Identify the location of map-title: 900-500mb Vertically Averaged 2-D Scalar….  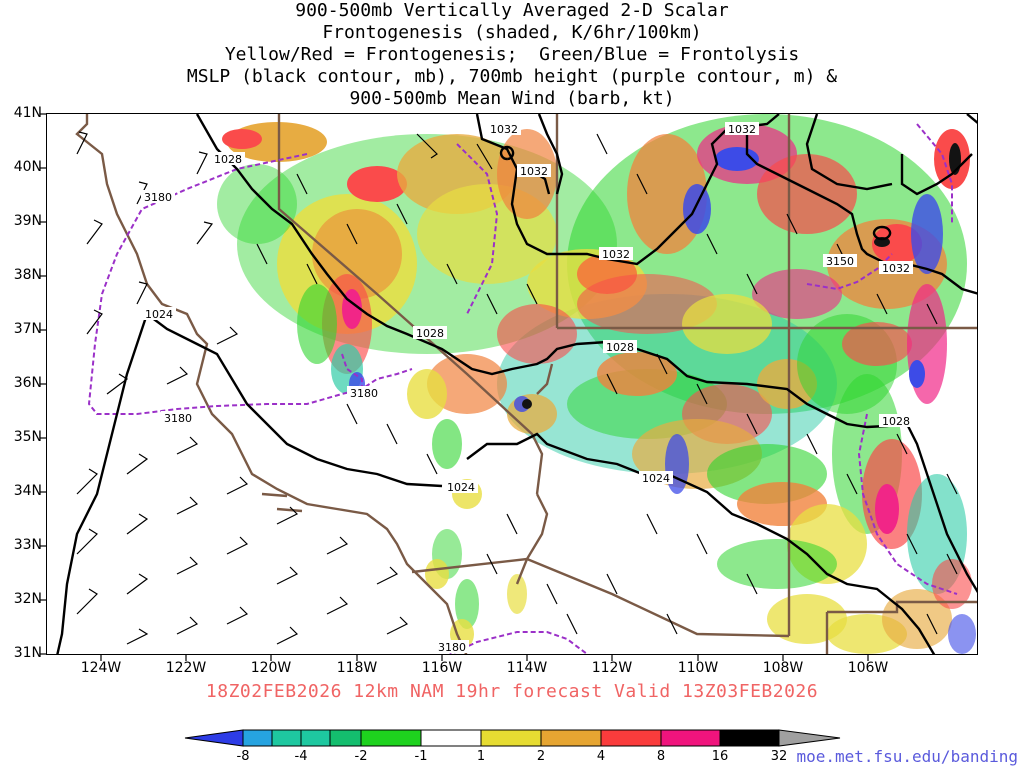
(512, 55).